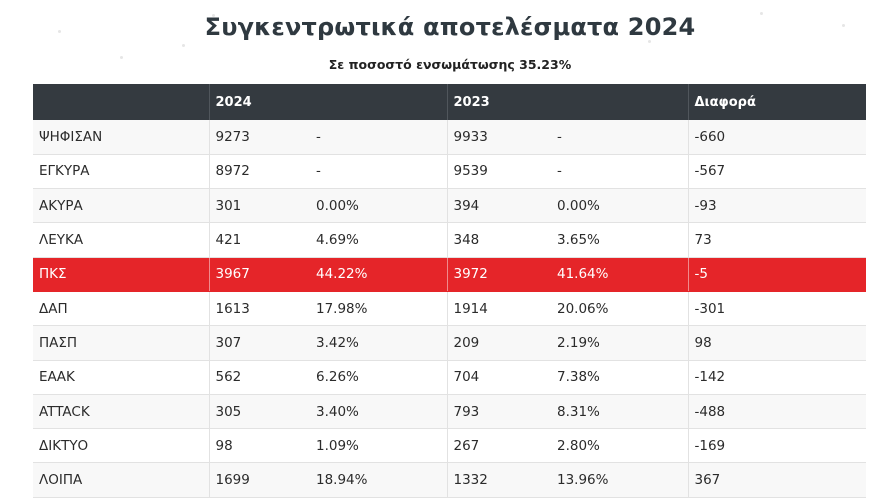  What do you see at coordinates (619, 446) in the screenshot?
I see `percent-2023: 2.80%` at bounding box center [619, 446].